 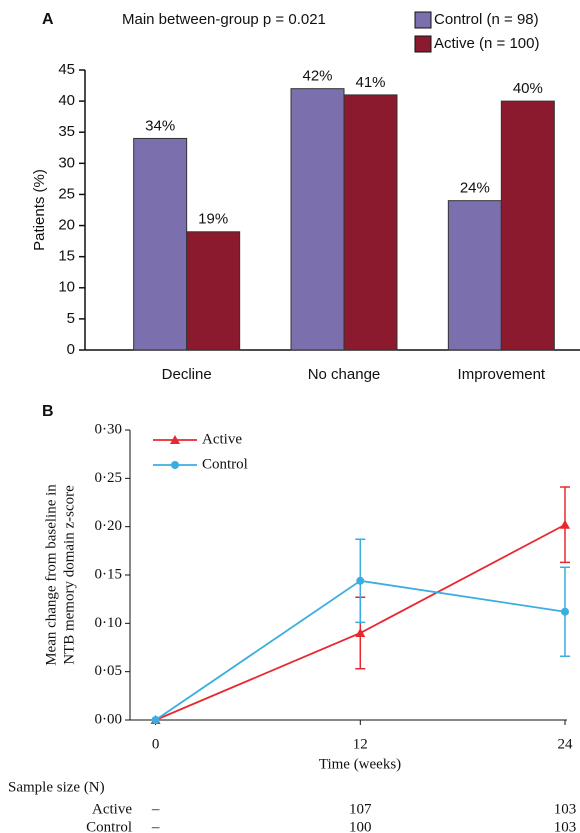 What do you see at coordinates (222, 439) in the screenshot?
I see `legend-label: Active` at bounding box center [222, 439].